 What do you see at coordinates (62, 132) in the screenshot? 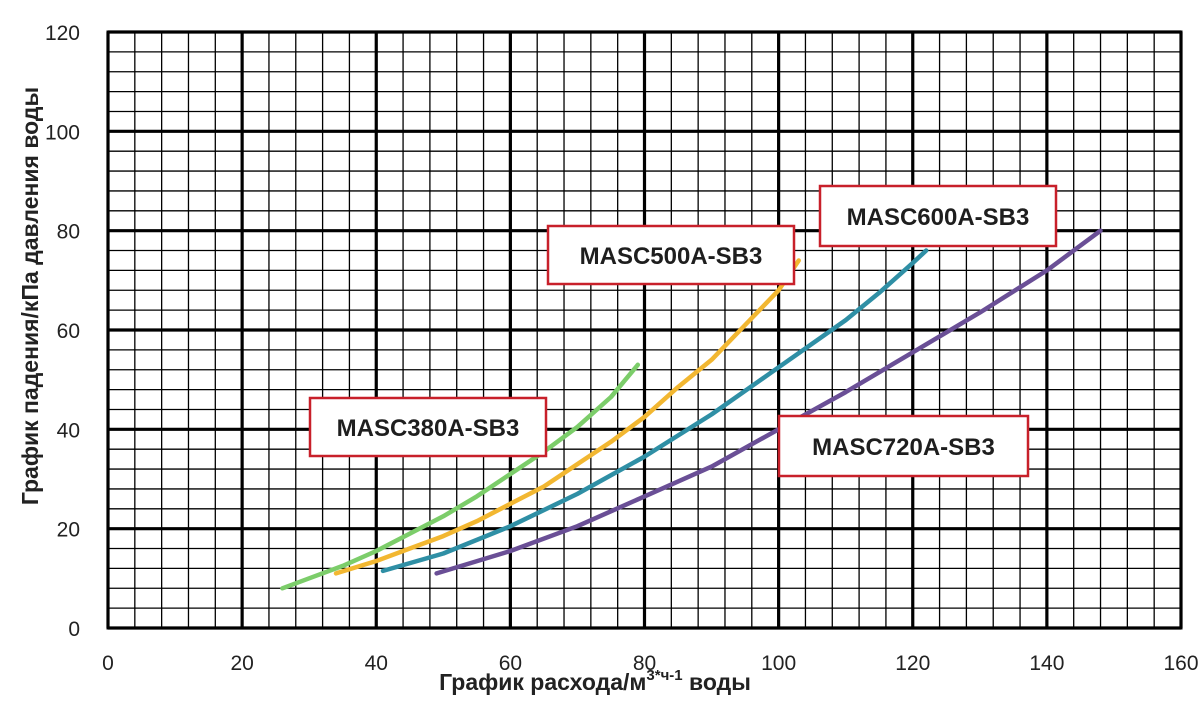
I see `y-tick-label: 100` at bounding box center [62, 132].